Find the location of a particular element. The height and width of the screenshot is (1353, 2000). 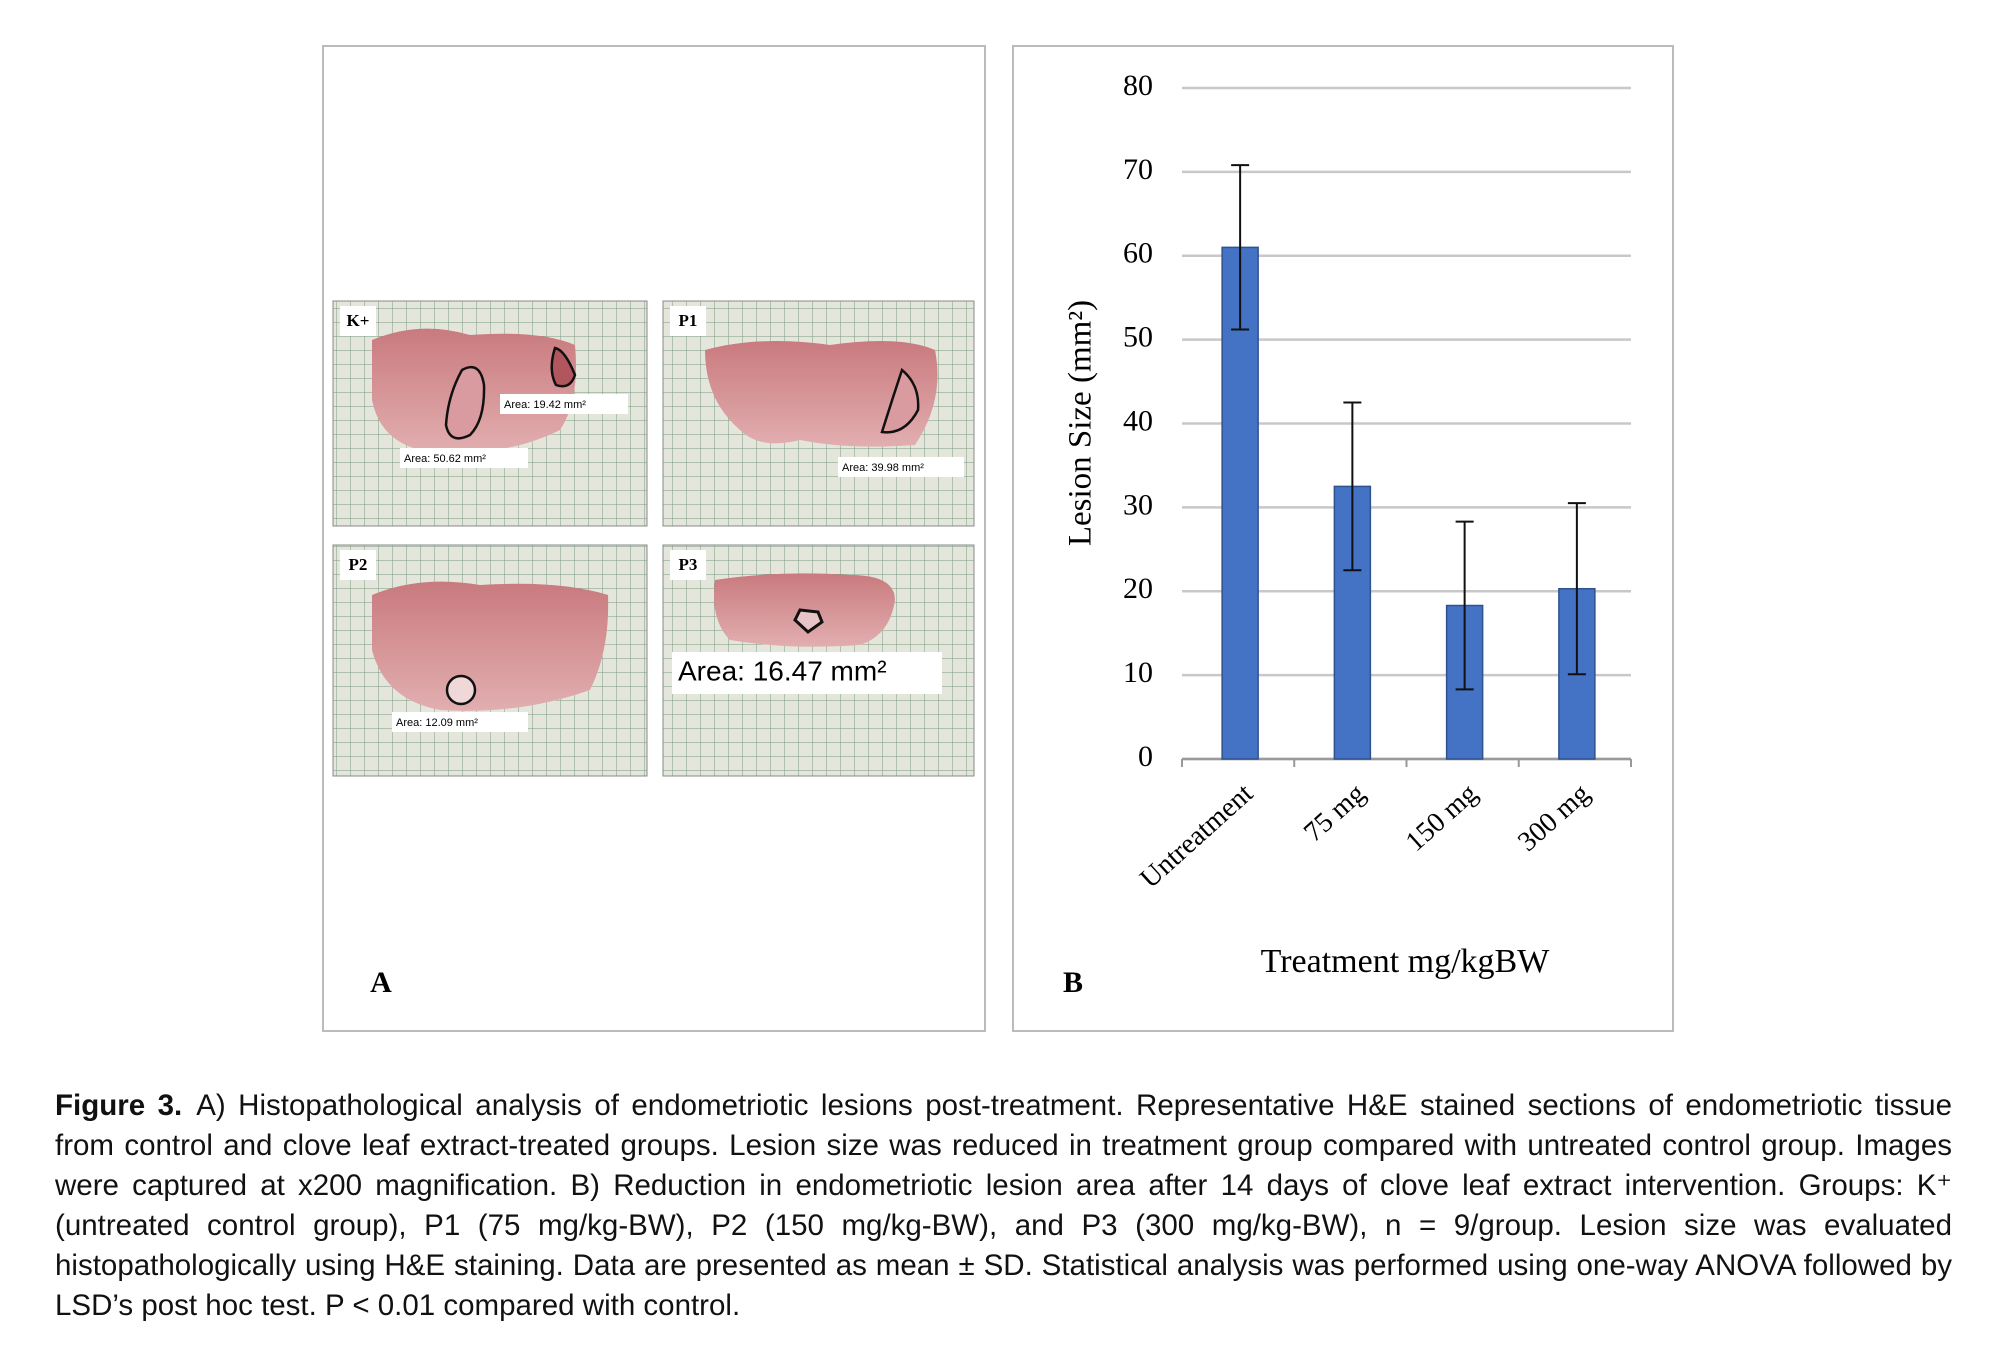

photo-p1: P1 Area: 39.98 mm² is located at coordinates (818, 413).